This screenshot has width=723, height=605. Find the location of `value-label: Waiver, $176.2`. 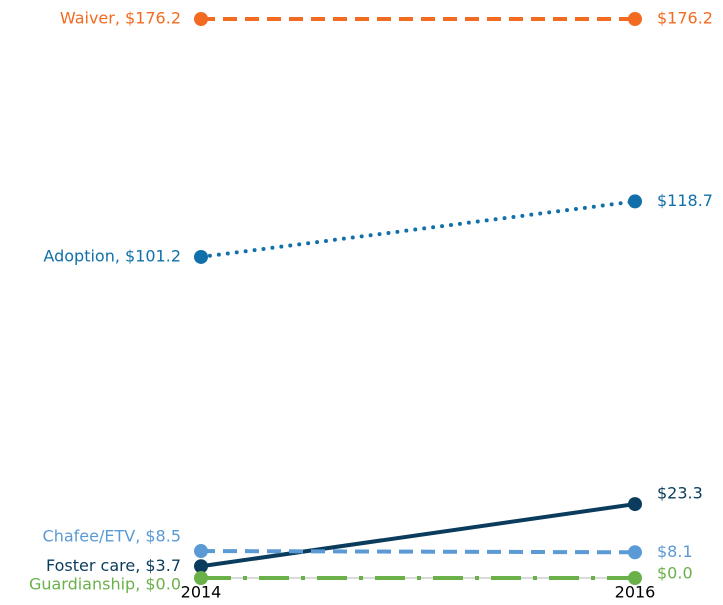

value-label: Waiver, $176.2 is located at coordinates (120, 18).